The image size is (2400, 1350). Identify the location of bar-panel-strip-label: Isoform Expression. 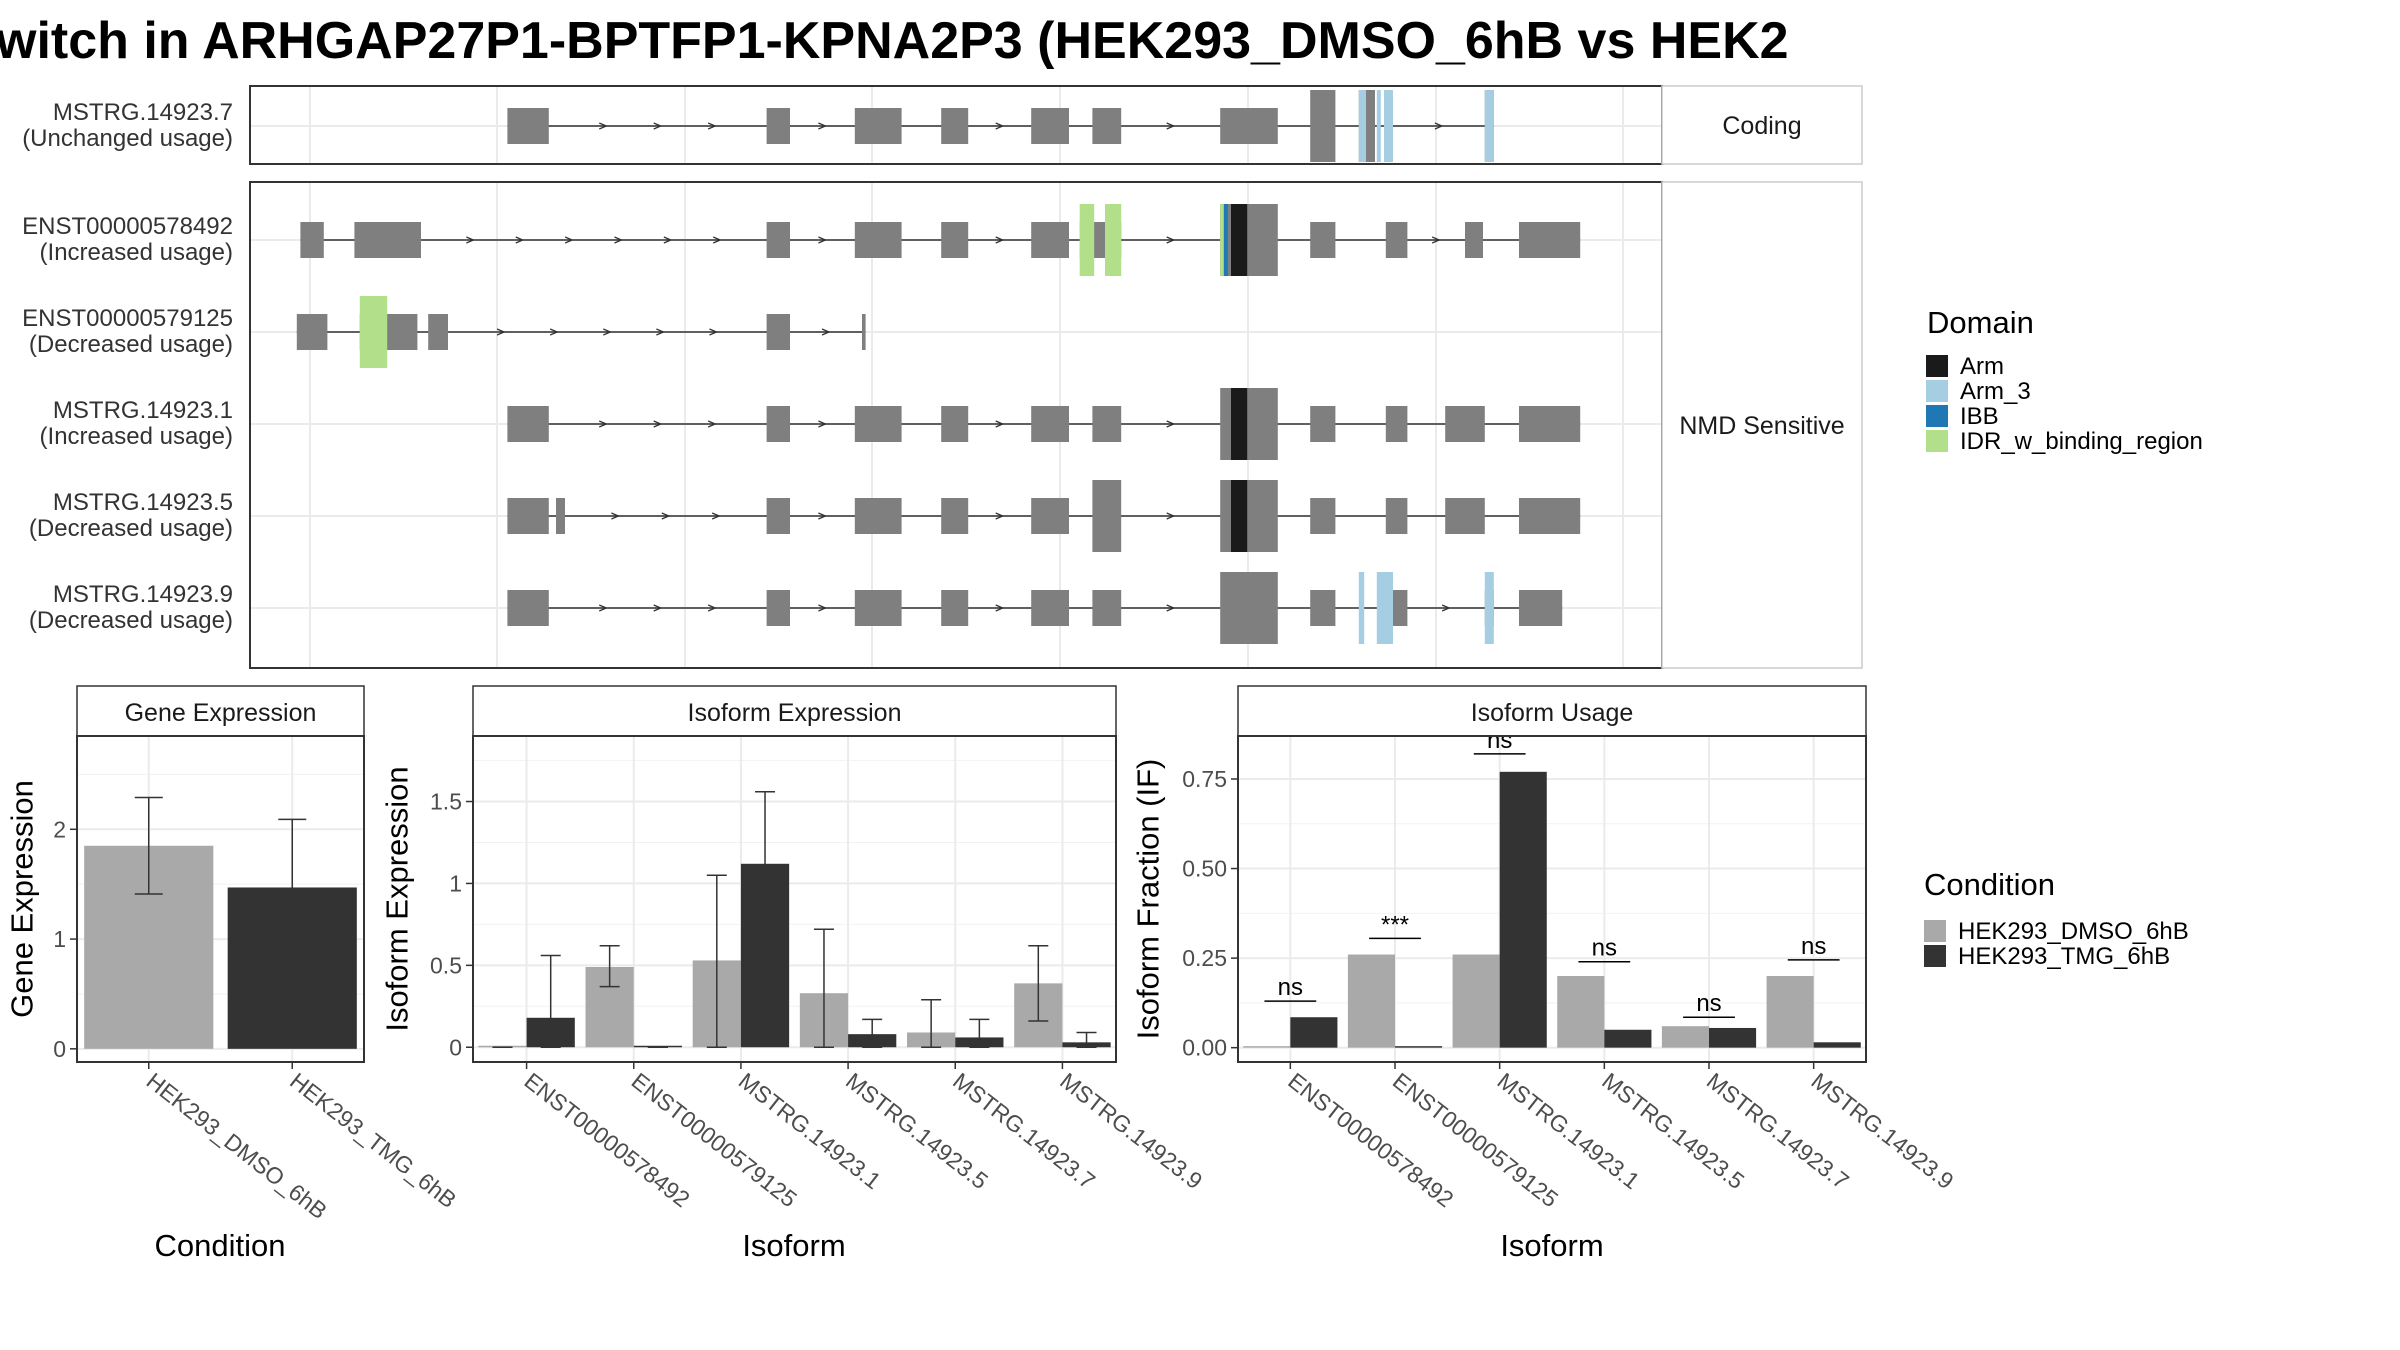
(795, 713).